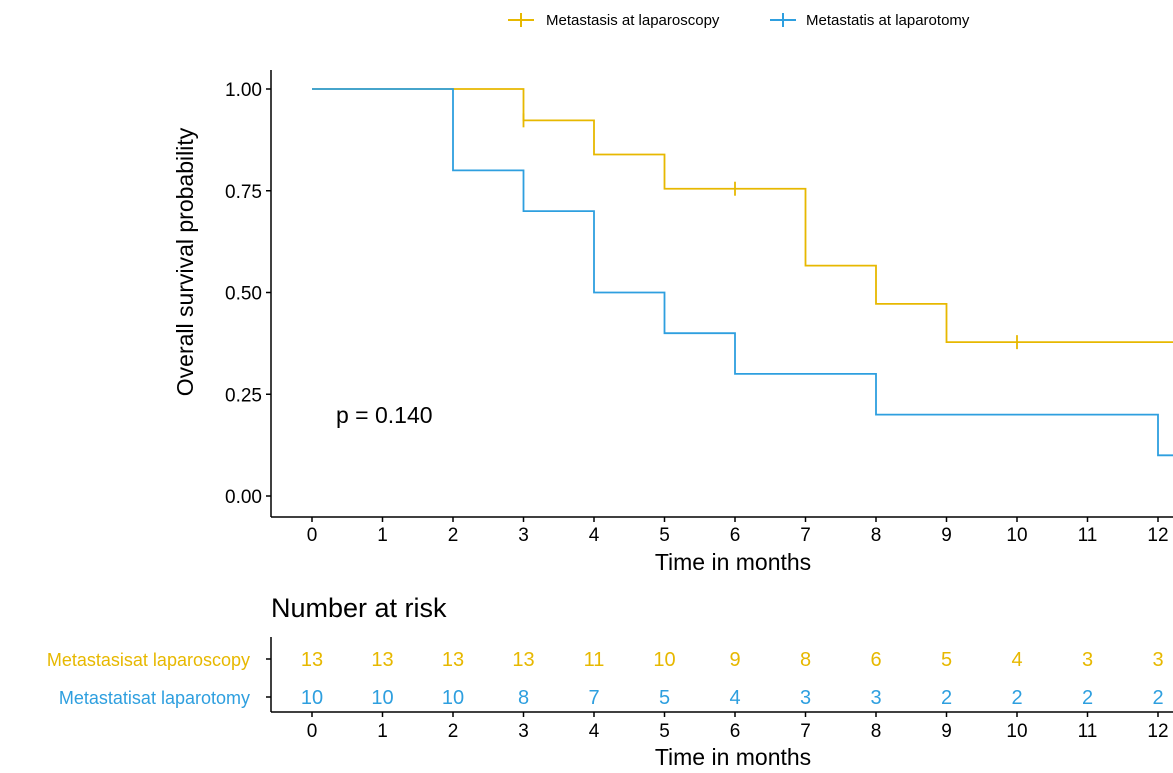 Image resolution: width=1173 pixels, height=773 pixels. I want to click on x-tick-label: 12, so click(1157, 535).